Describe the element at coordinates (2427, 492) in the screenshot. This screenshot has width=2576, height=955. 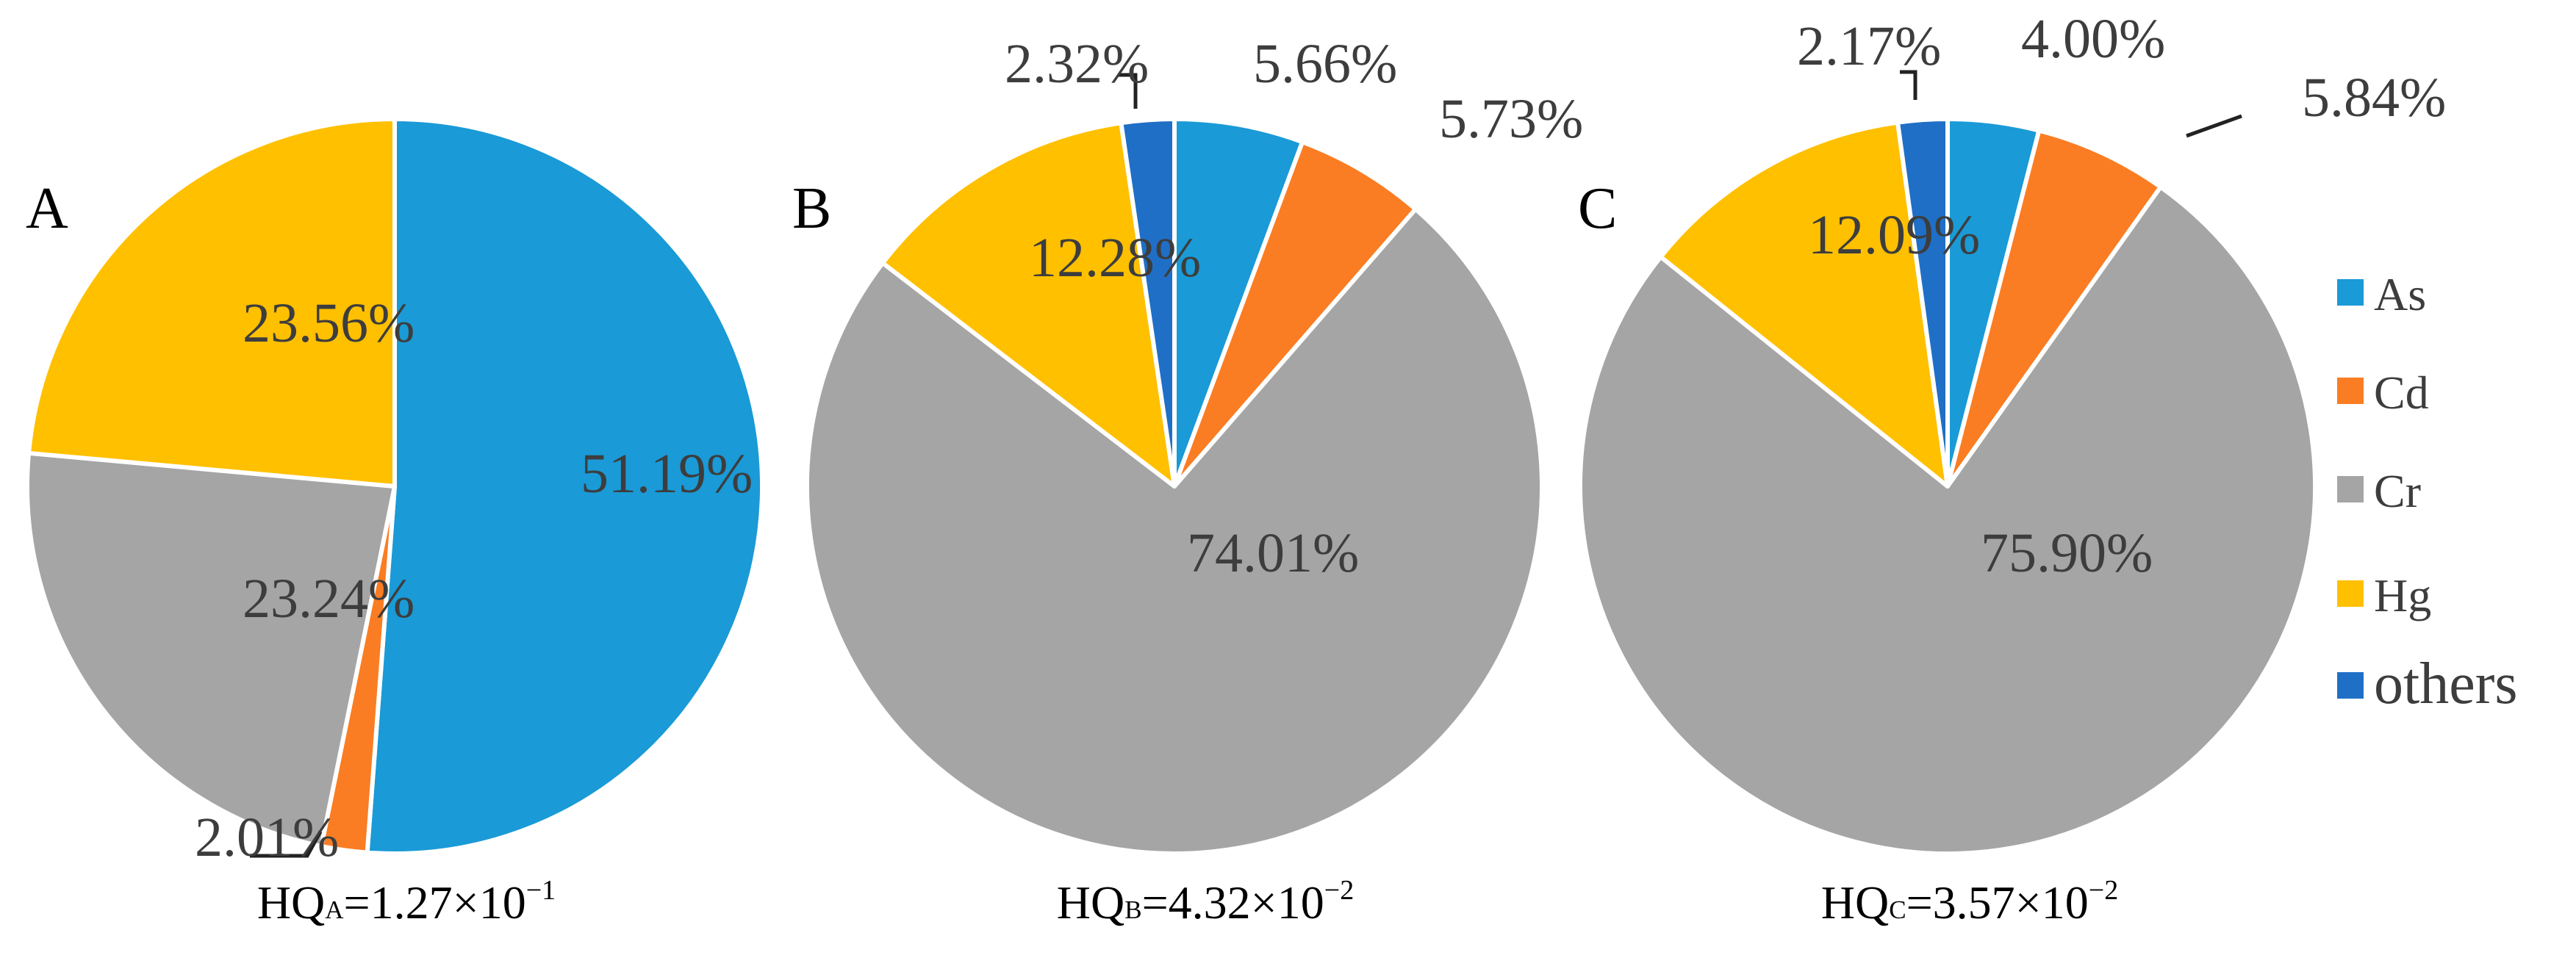
I see `legend: As Cd Cr Hg others` at that location.